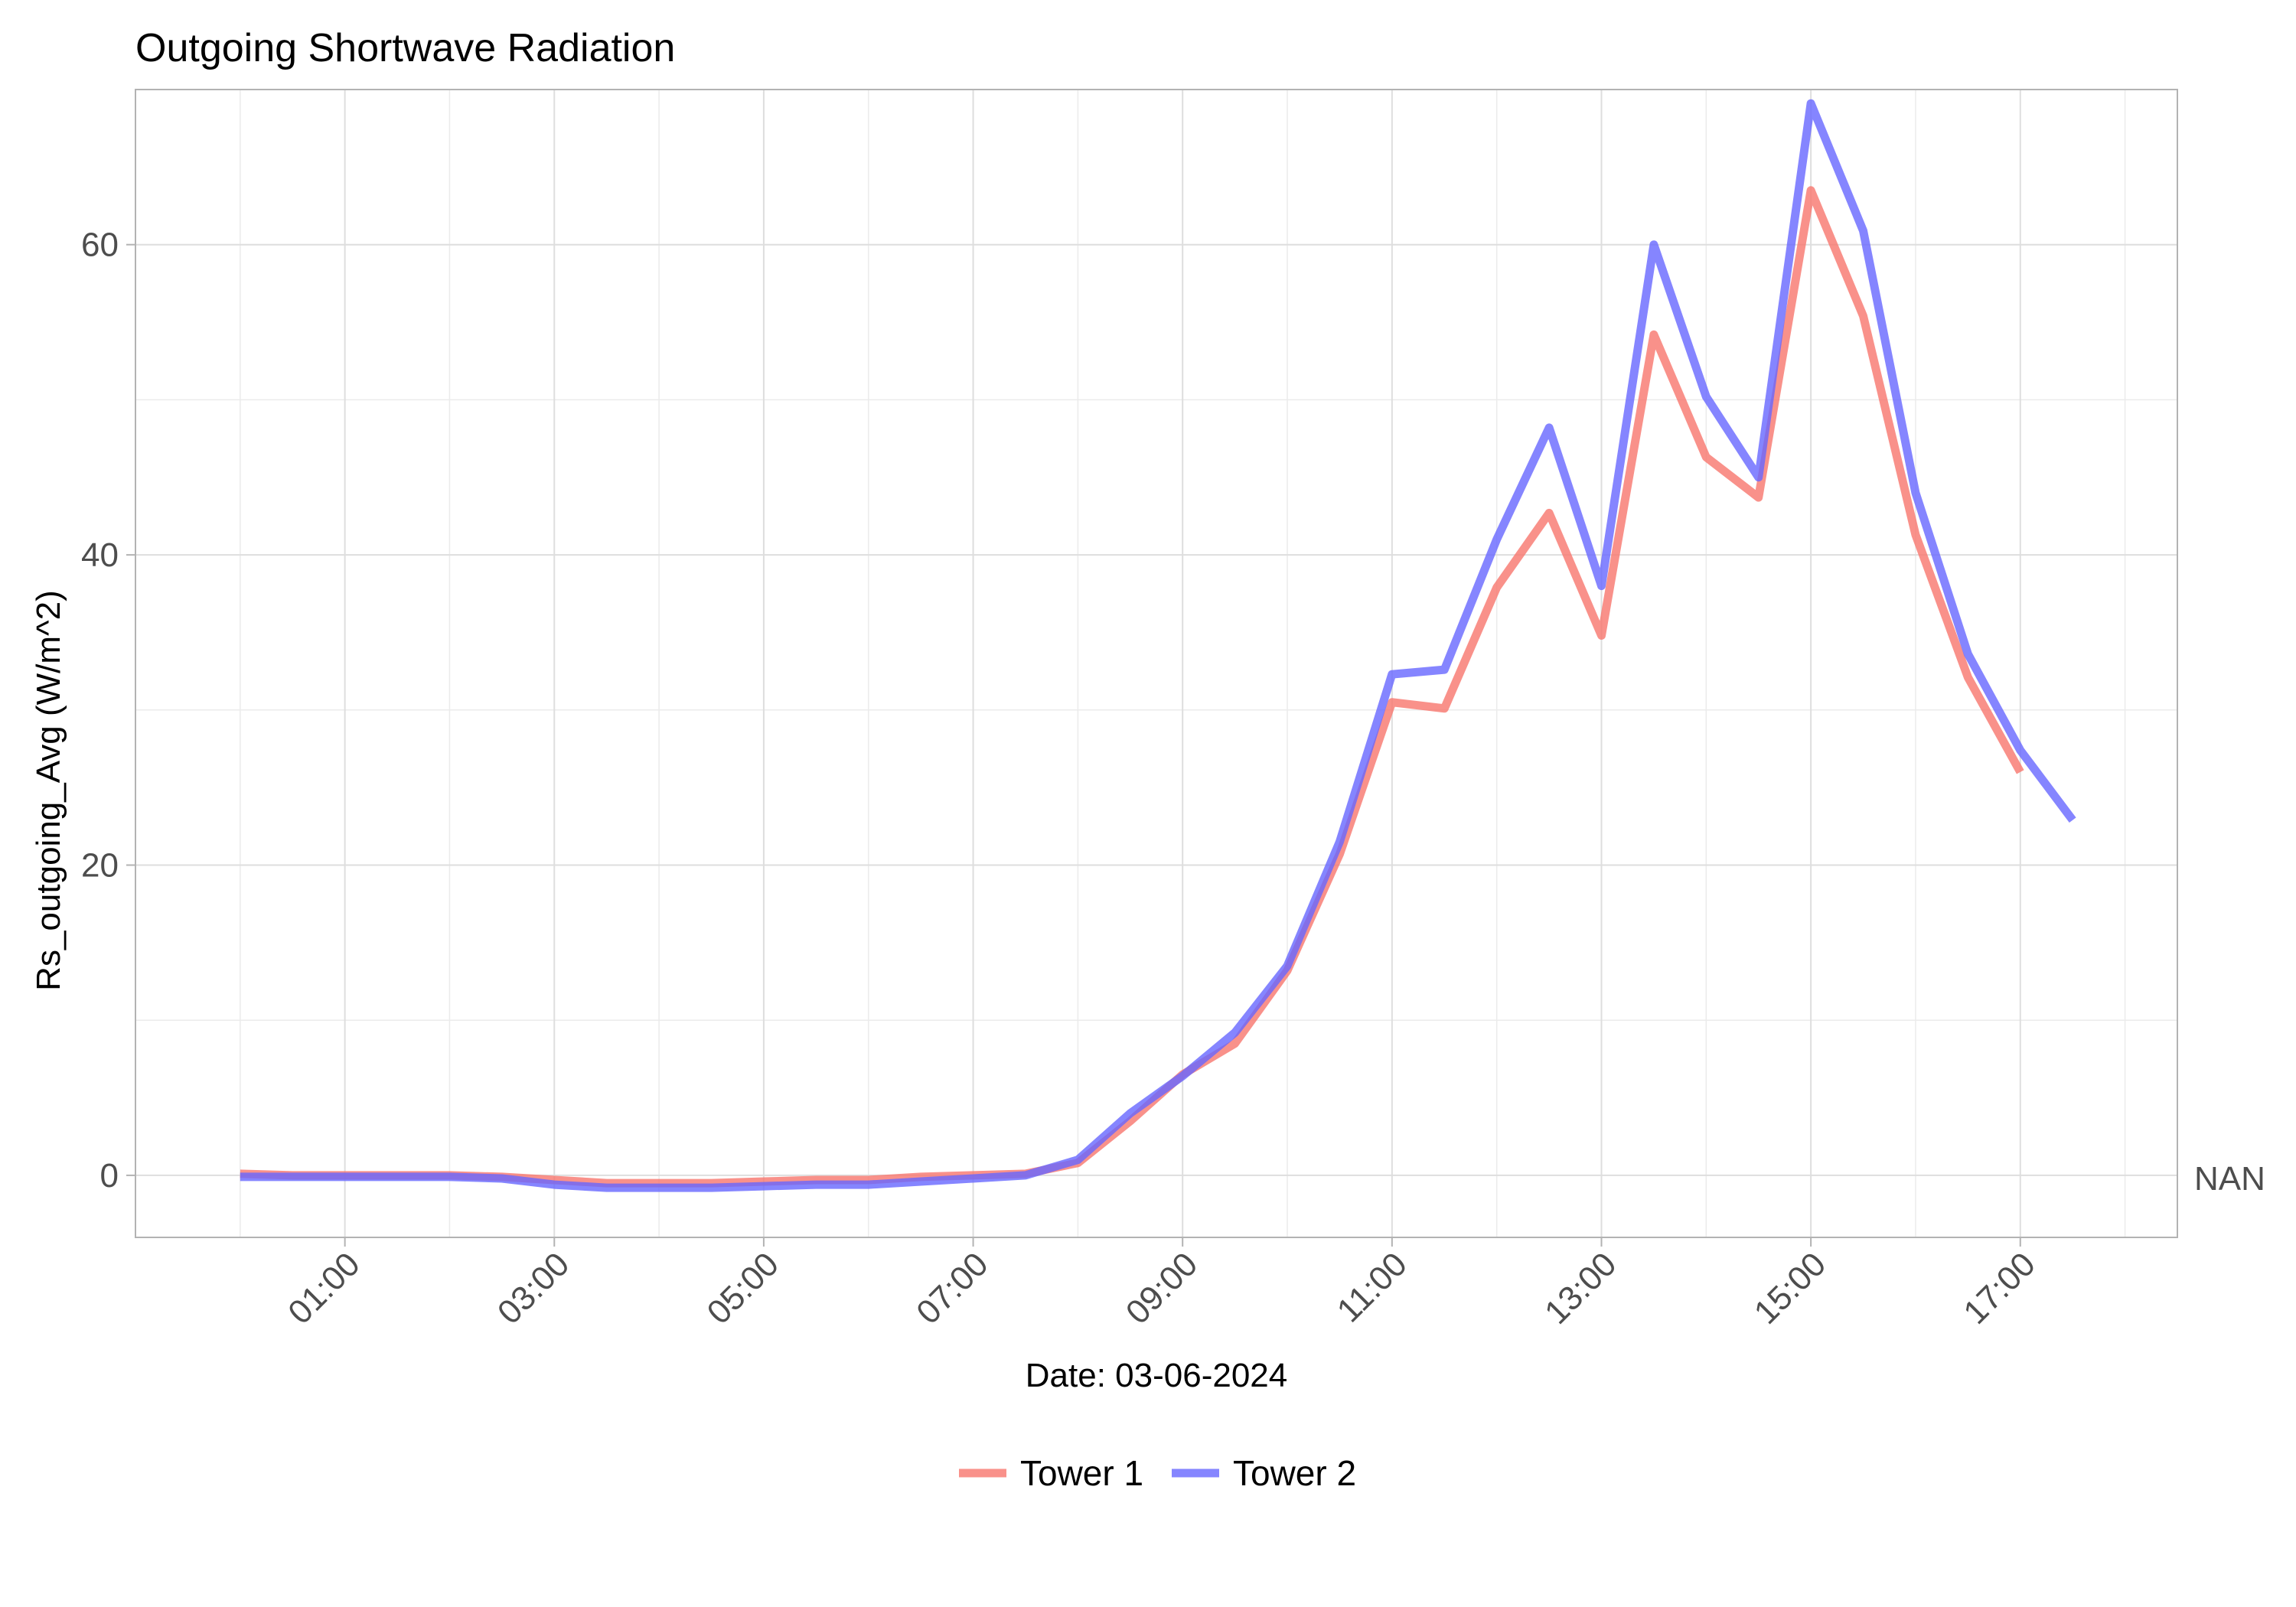 The image size is (2296, 1607). What do you see at coordinates (100, 555) in the screenshot?
I see `y-tick-label: 40` at bounding box center [100, 555].